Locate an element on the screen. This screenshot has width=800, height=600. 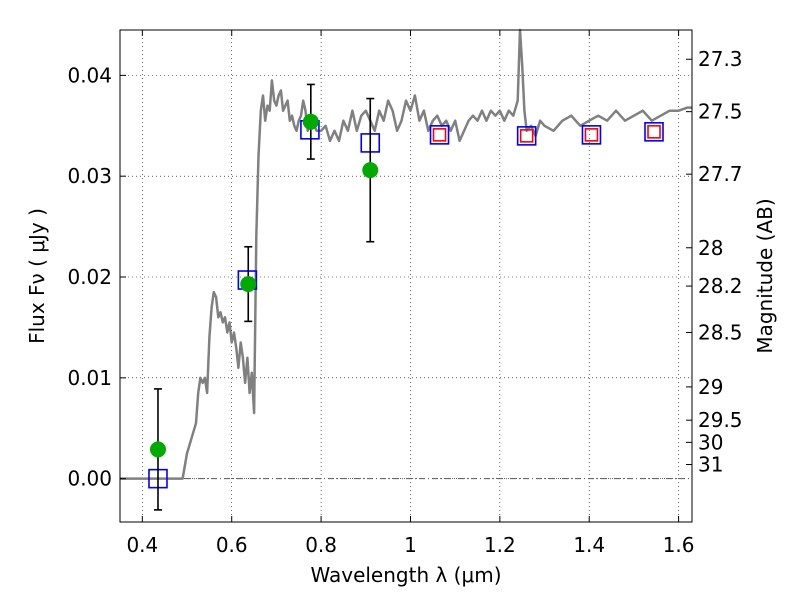
right-tick-label: 27.7 is located at coordinates (720, 174).